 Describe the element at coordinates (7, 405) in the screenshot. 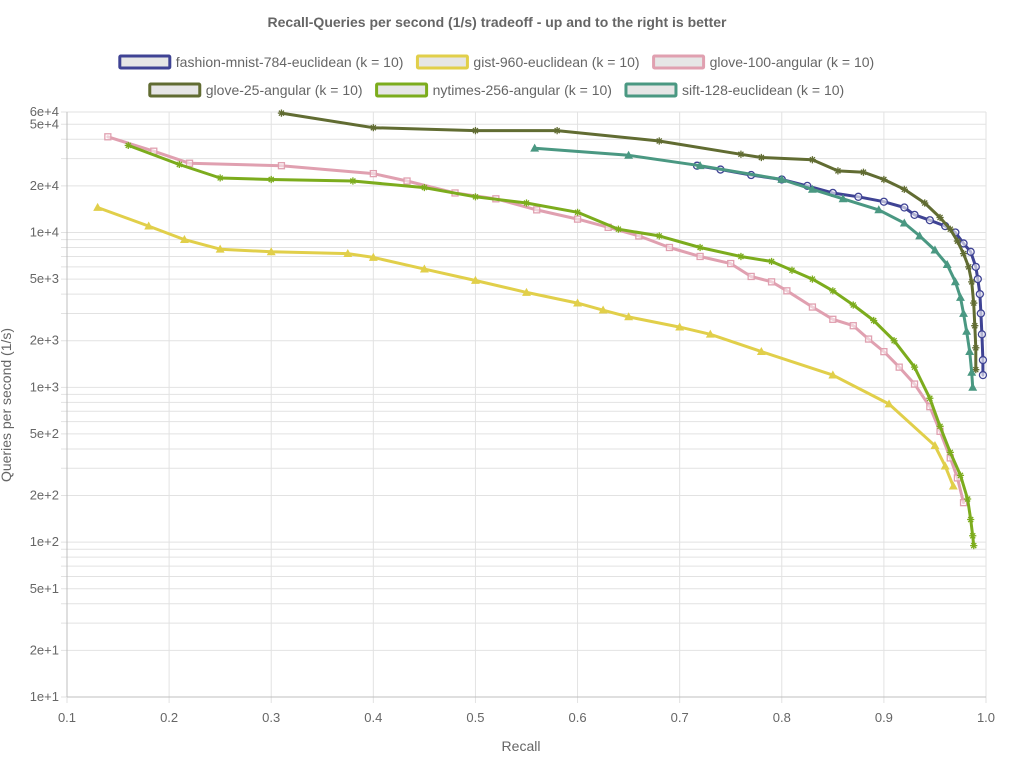

I see `y-axis-label: Queries per second (1/s)` at that location.